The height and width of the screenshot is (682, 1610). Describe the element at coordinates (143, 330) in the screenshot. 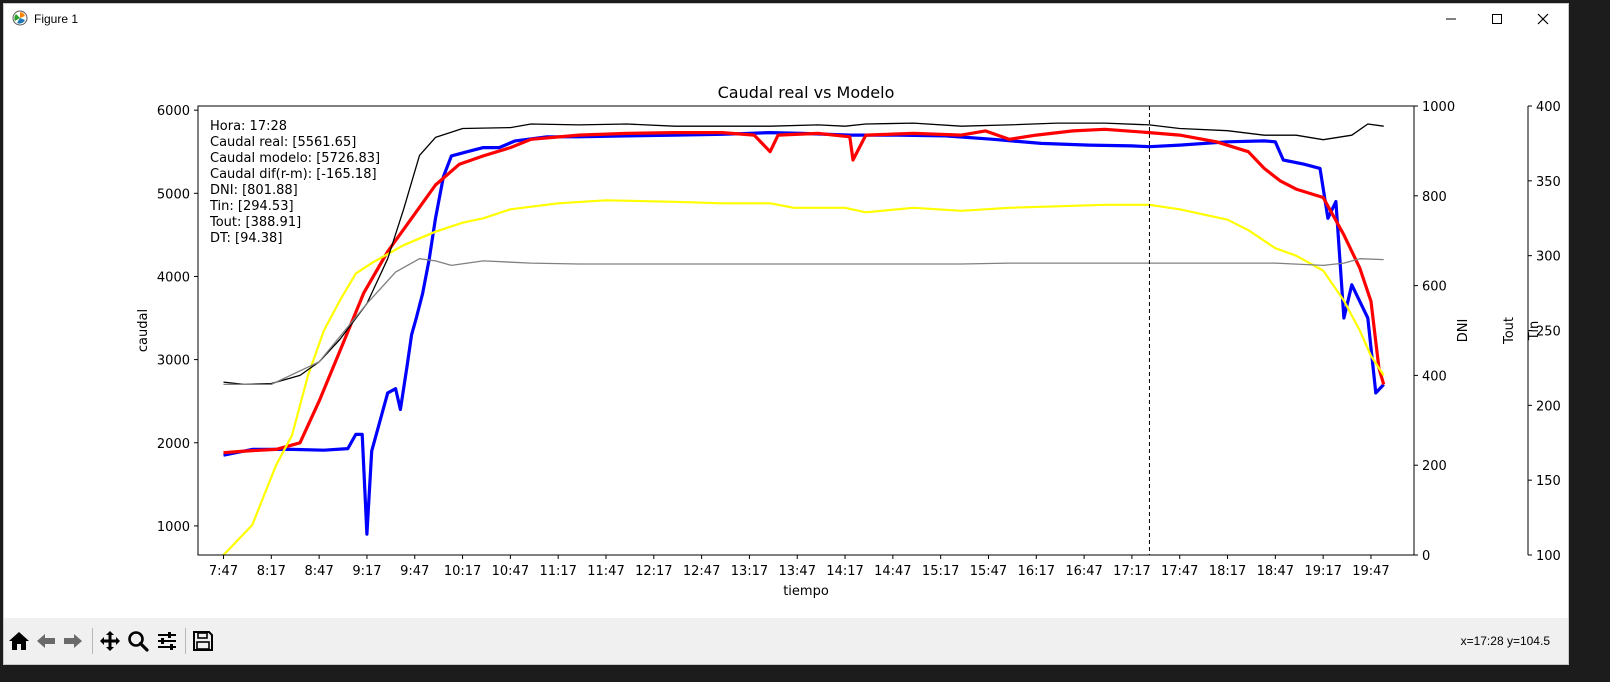

I see `y-axis-label: caudal` at that location.